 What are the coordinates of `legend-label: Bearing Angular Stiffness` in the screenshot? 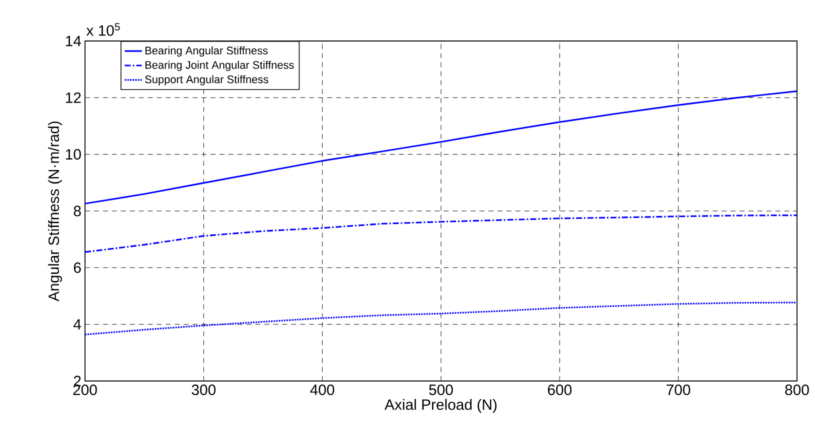 It's located at (206, 51).